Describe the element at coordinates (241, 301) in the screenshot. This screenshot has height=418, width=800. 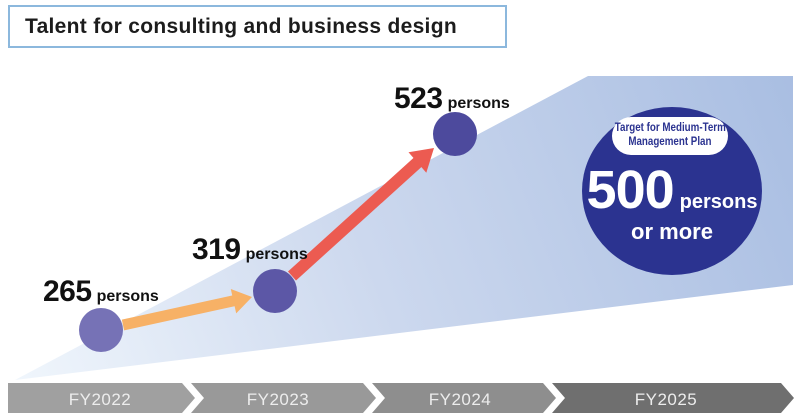
I see `arrow-first-head-icon` at that location.